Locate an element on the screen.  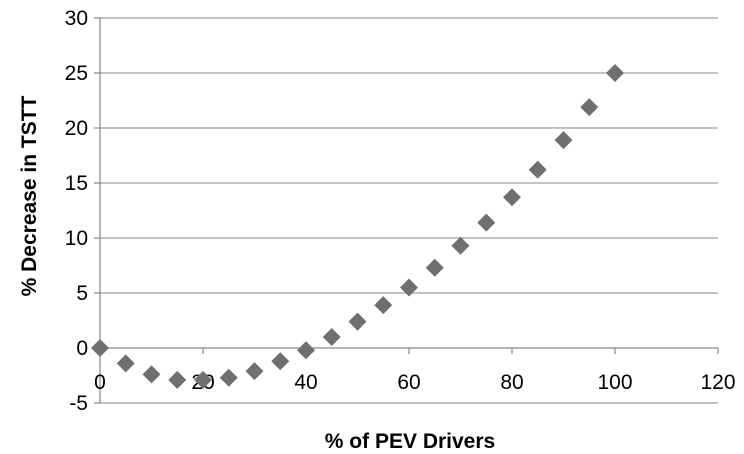
y-tick-label: 25 is located at coordinates (76, 73).